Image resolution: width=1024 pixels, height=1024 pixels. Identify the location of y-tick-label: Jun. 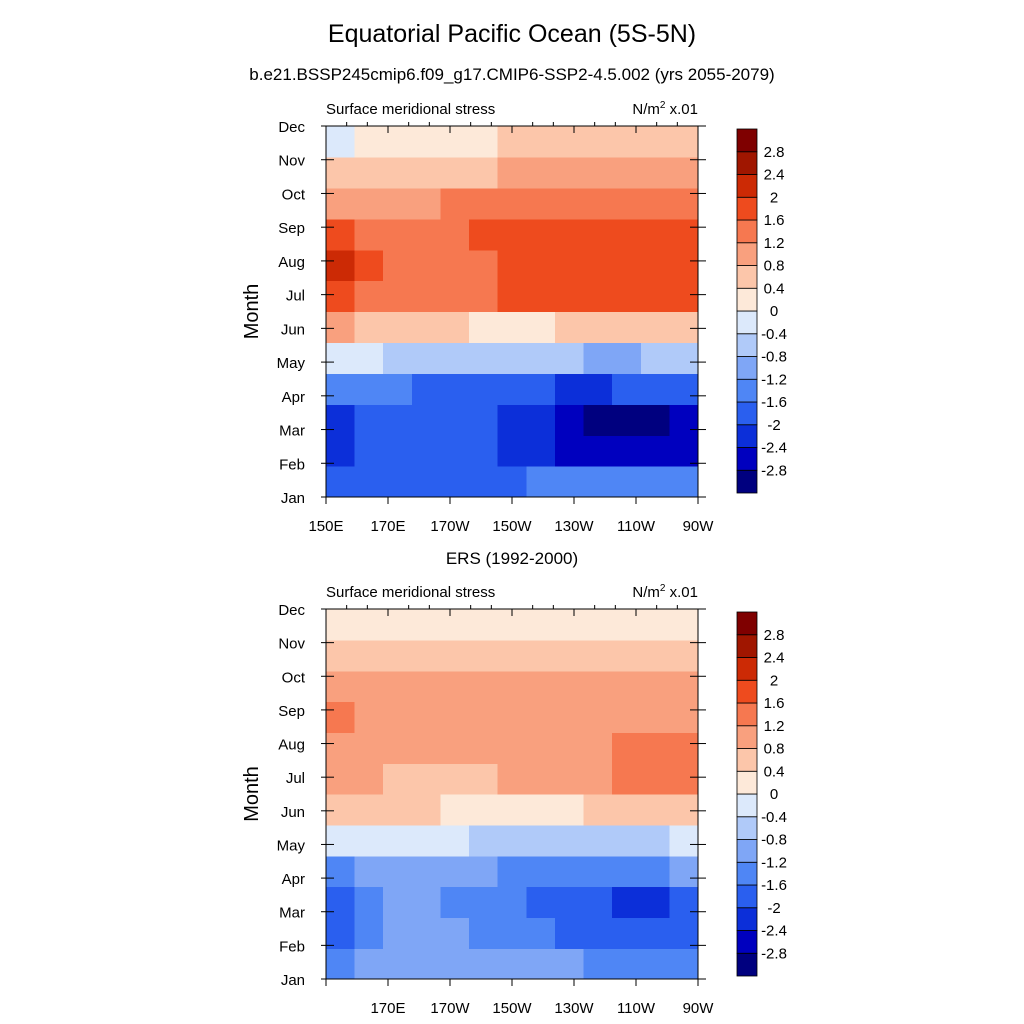
(293, 329).